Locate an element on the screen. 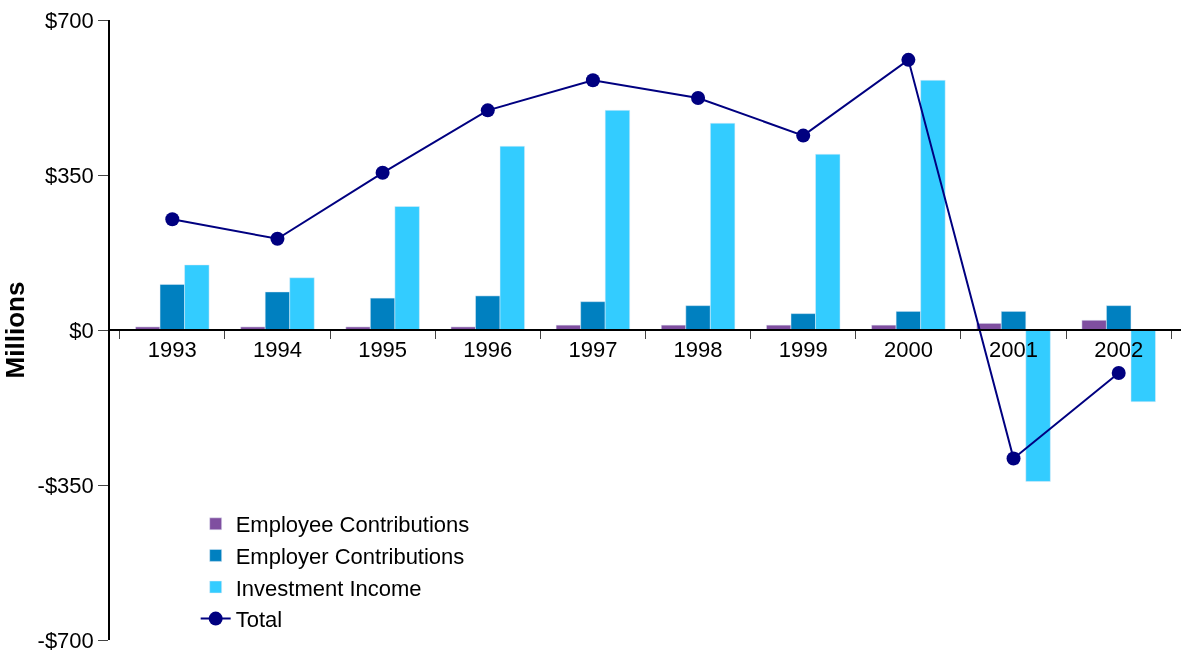 Image resolution: width=1181 pixels, height=670 pixels. legend-label: Employee Contributions is located at coordinates (352, 525).